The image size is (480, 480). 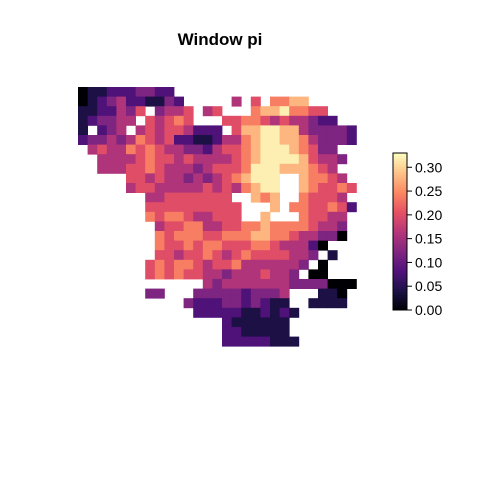 What do you see at coordinates (428, 215) in the screenshot?
I see `legend-tick-label: 0.20` at bounding box center [428, 215].